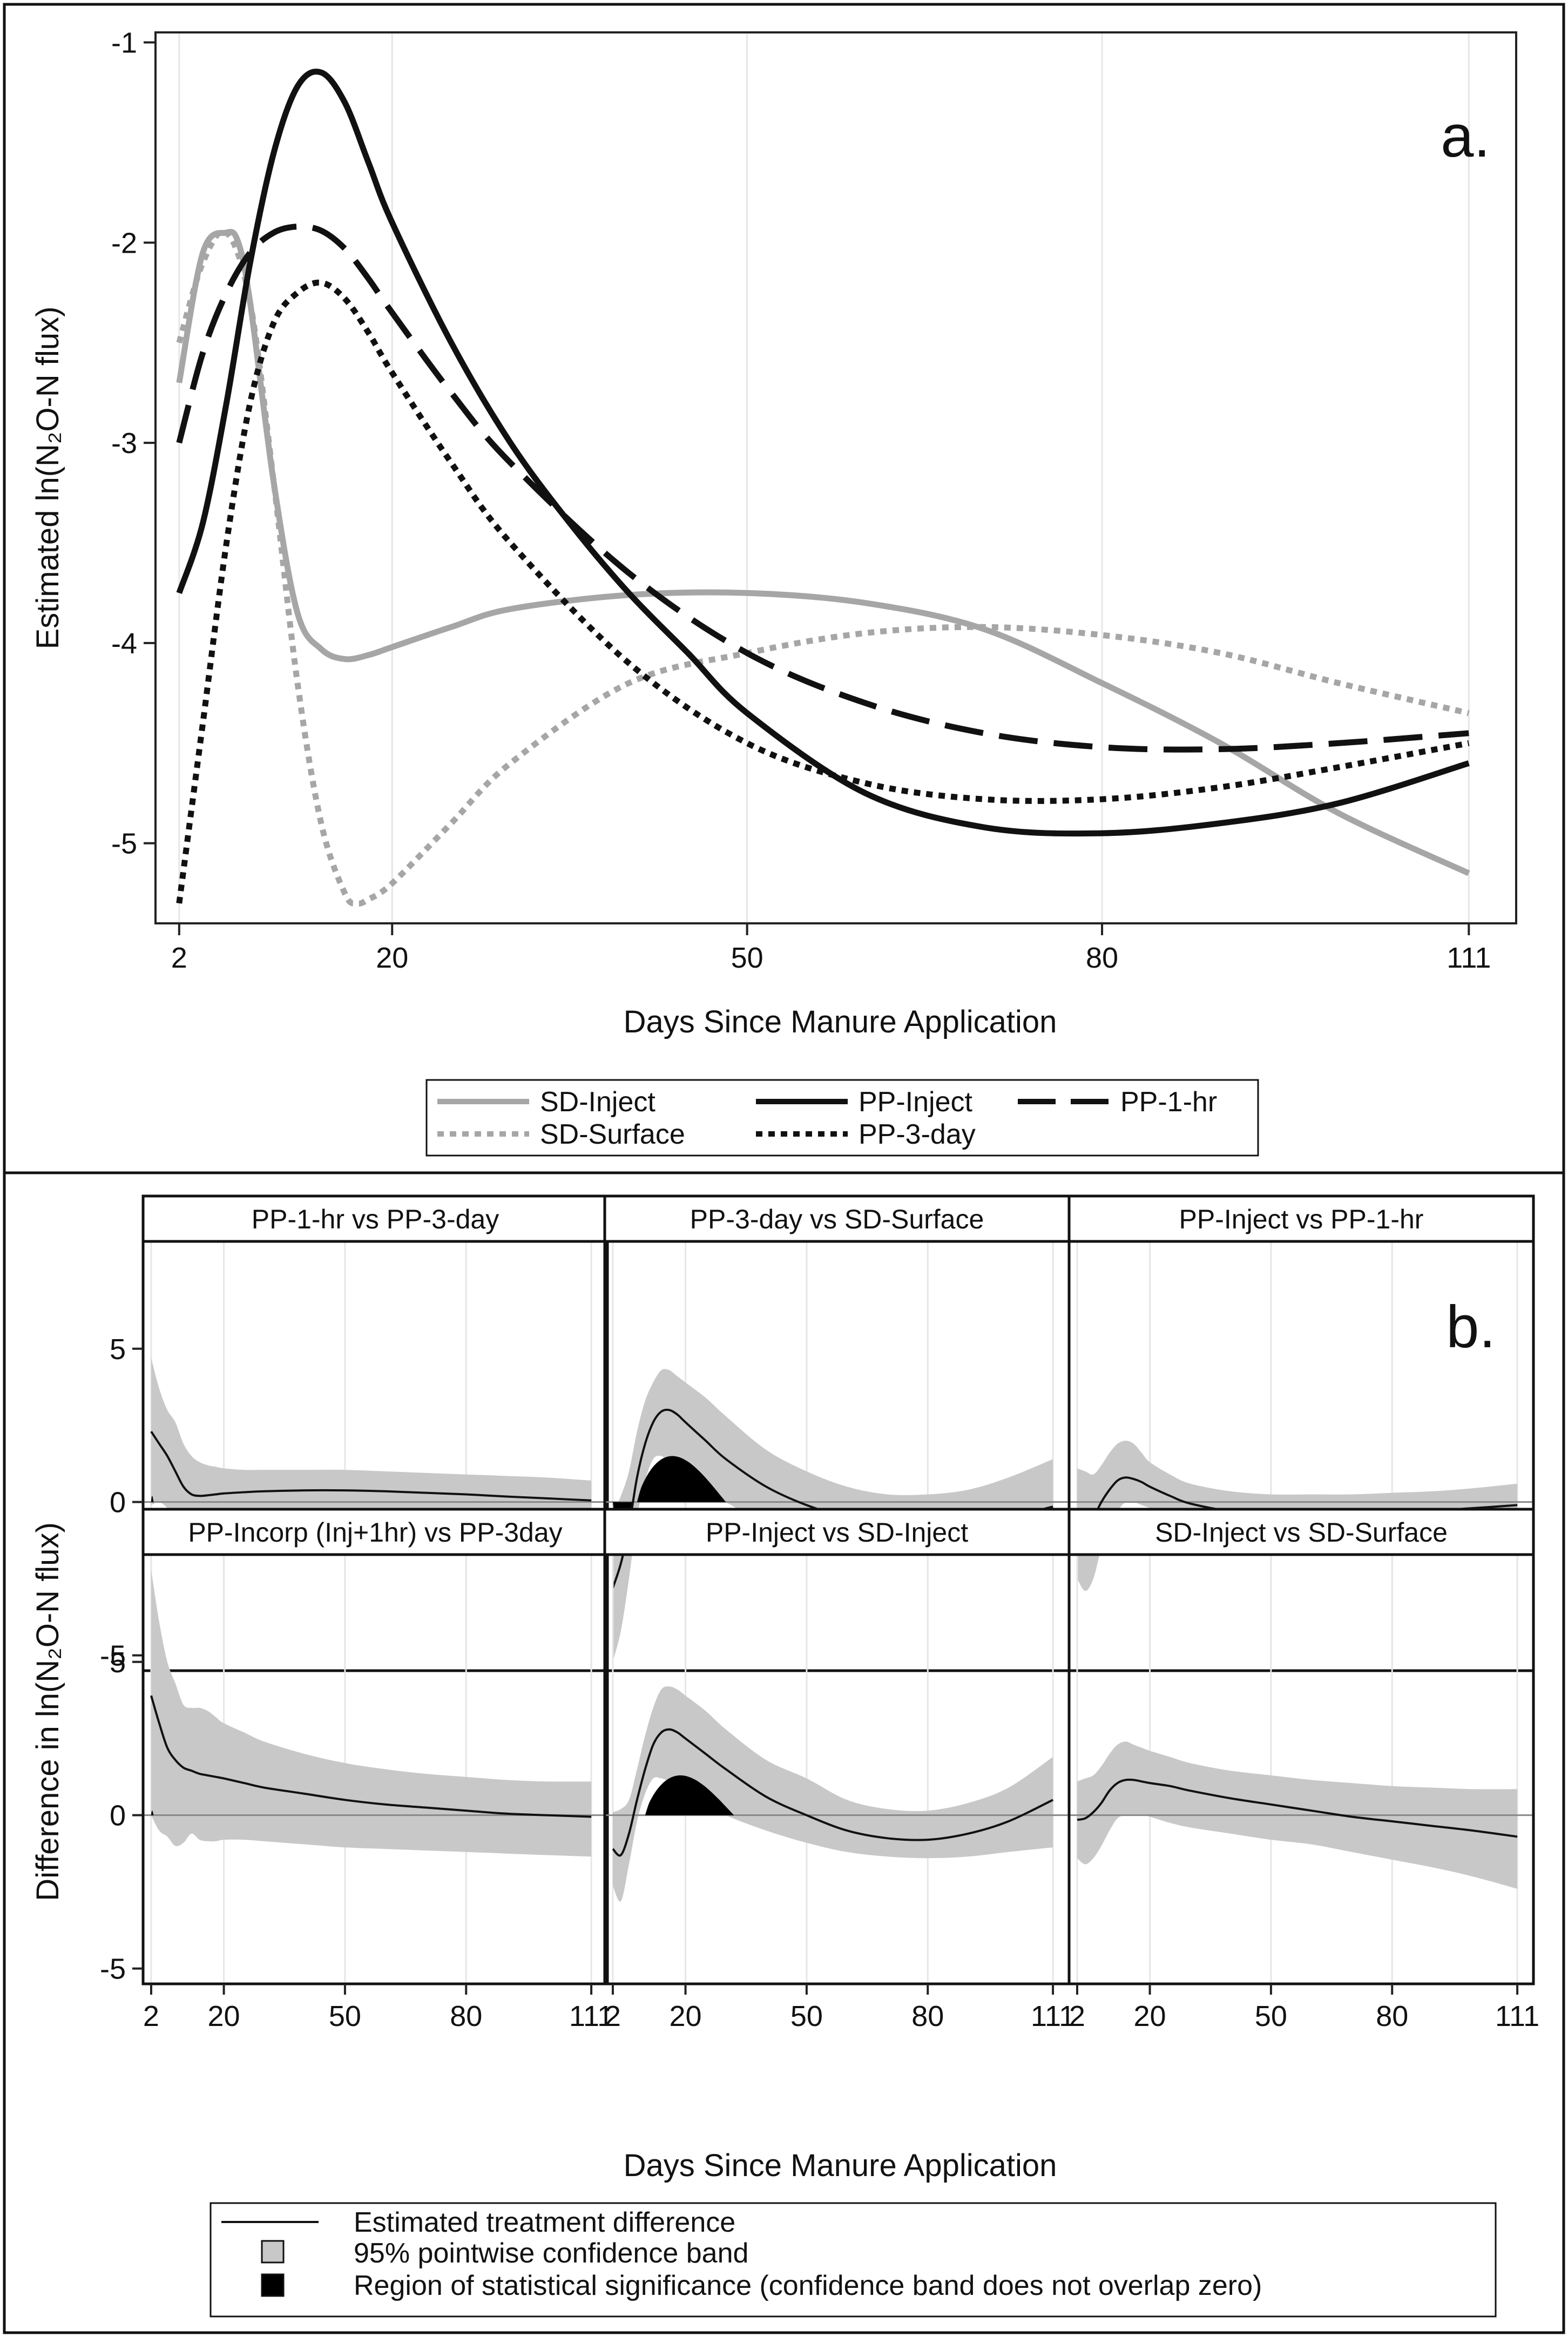 The image size is (1568, 2337). I want to click on a-y-tick-label: -1, so click(124, 43).